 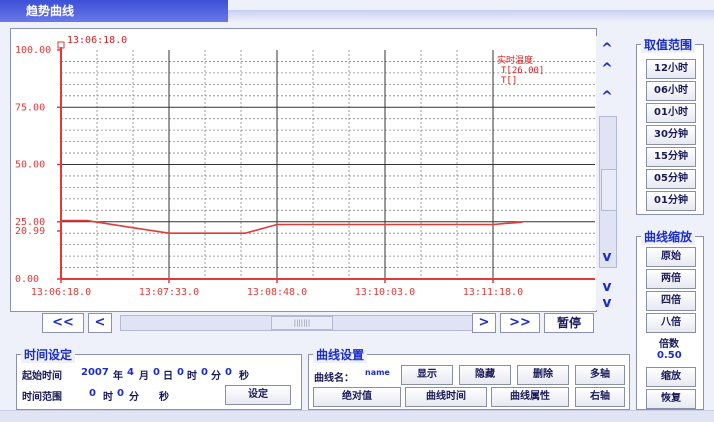 I want to click on vertical-scrollbar: ^ ^ ^ v v v, so click(x=607, y=173).